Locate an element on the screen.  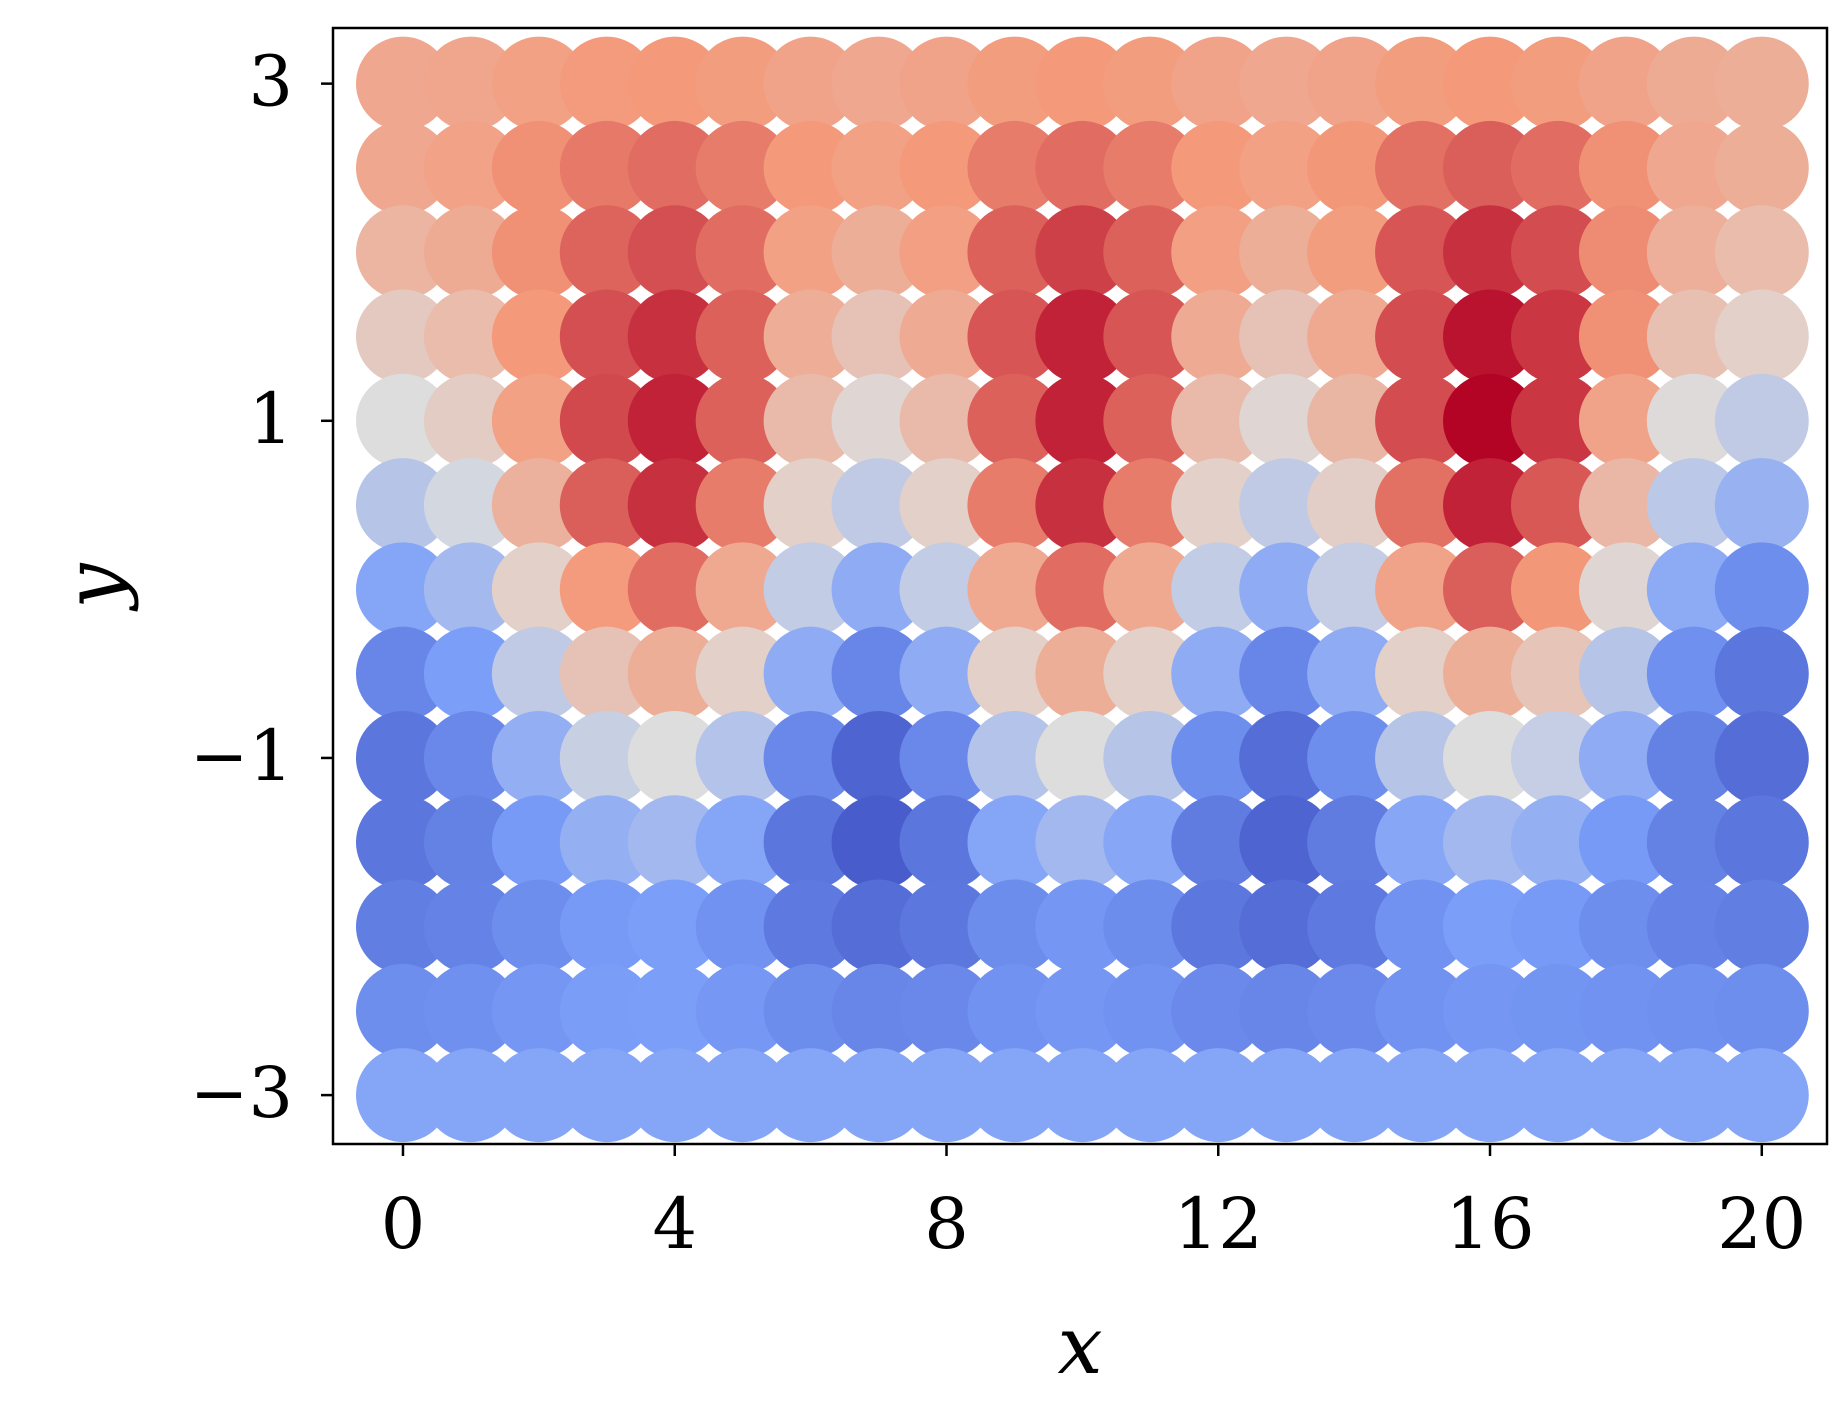
y-tick-label: 3 is located at coordinates (270, 82).